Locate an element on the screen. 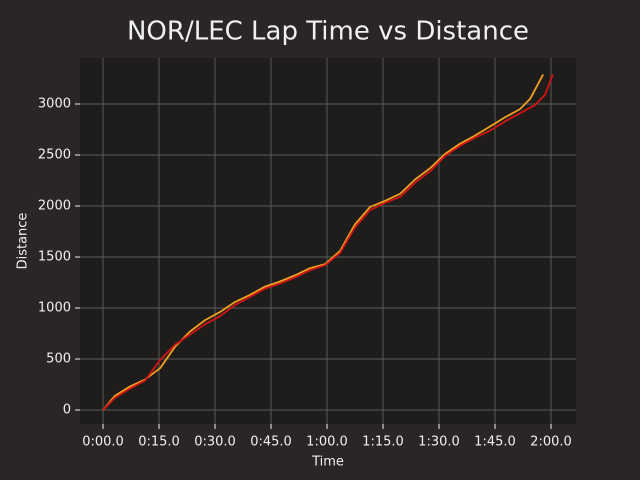 Image resolution: width=640 pixels, height=480 pixels. x-tick-label: 2:00.0 is located at coordinates (551, 442).